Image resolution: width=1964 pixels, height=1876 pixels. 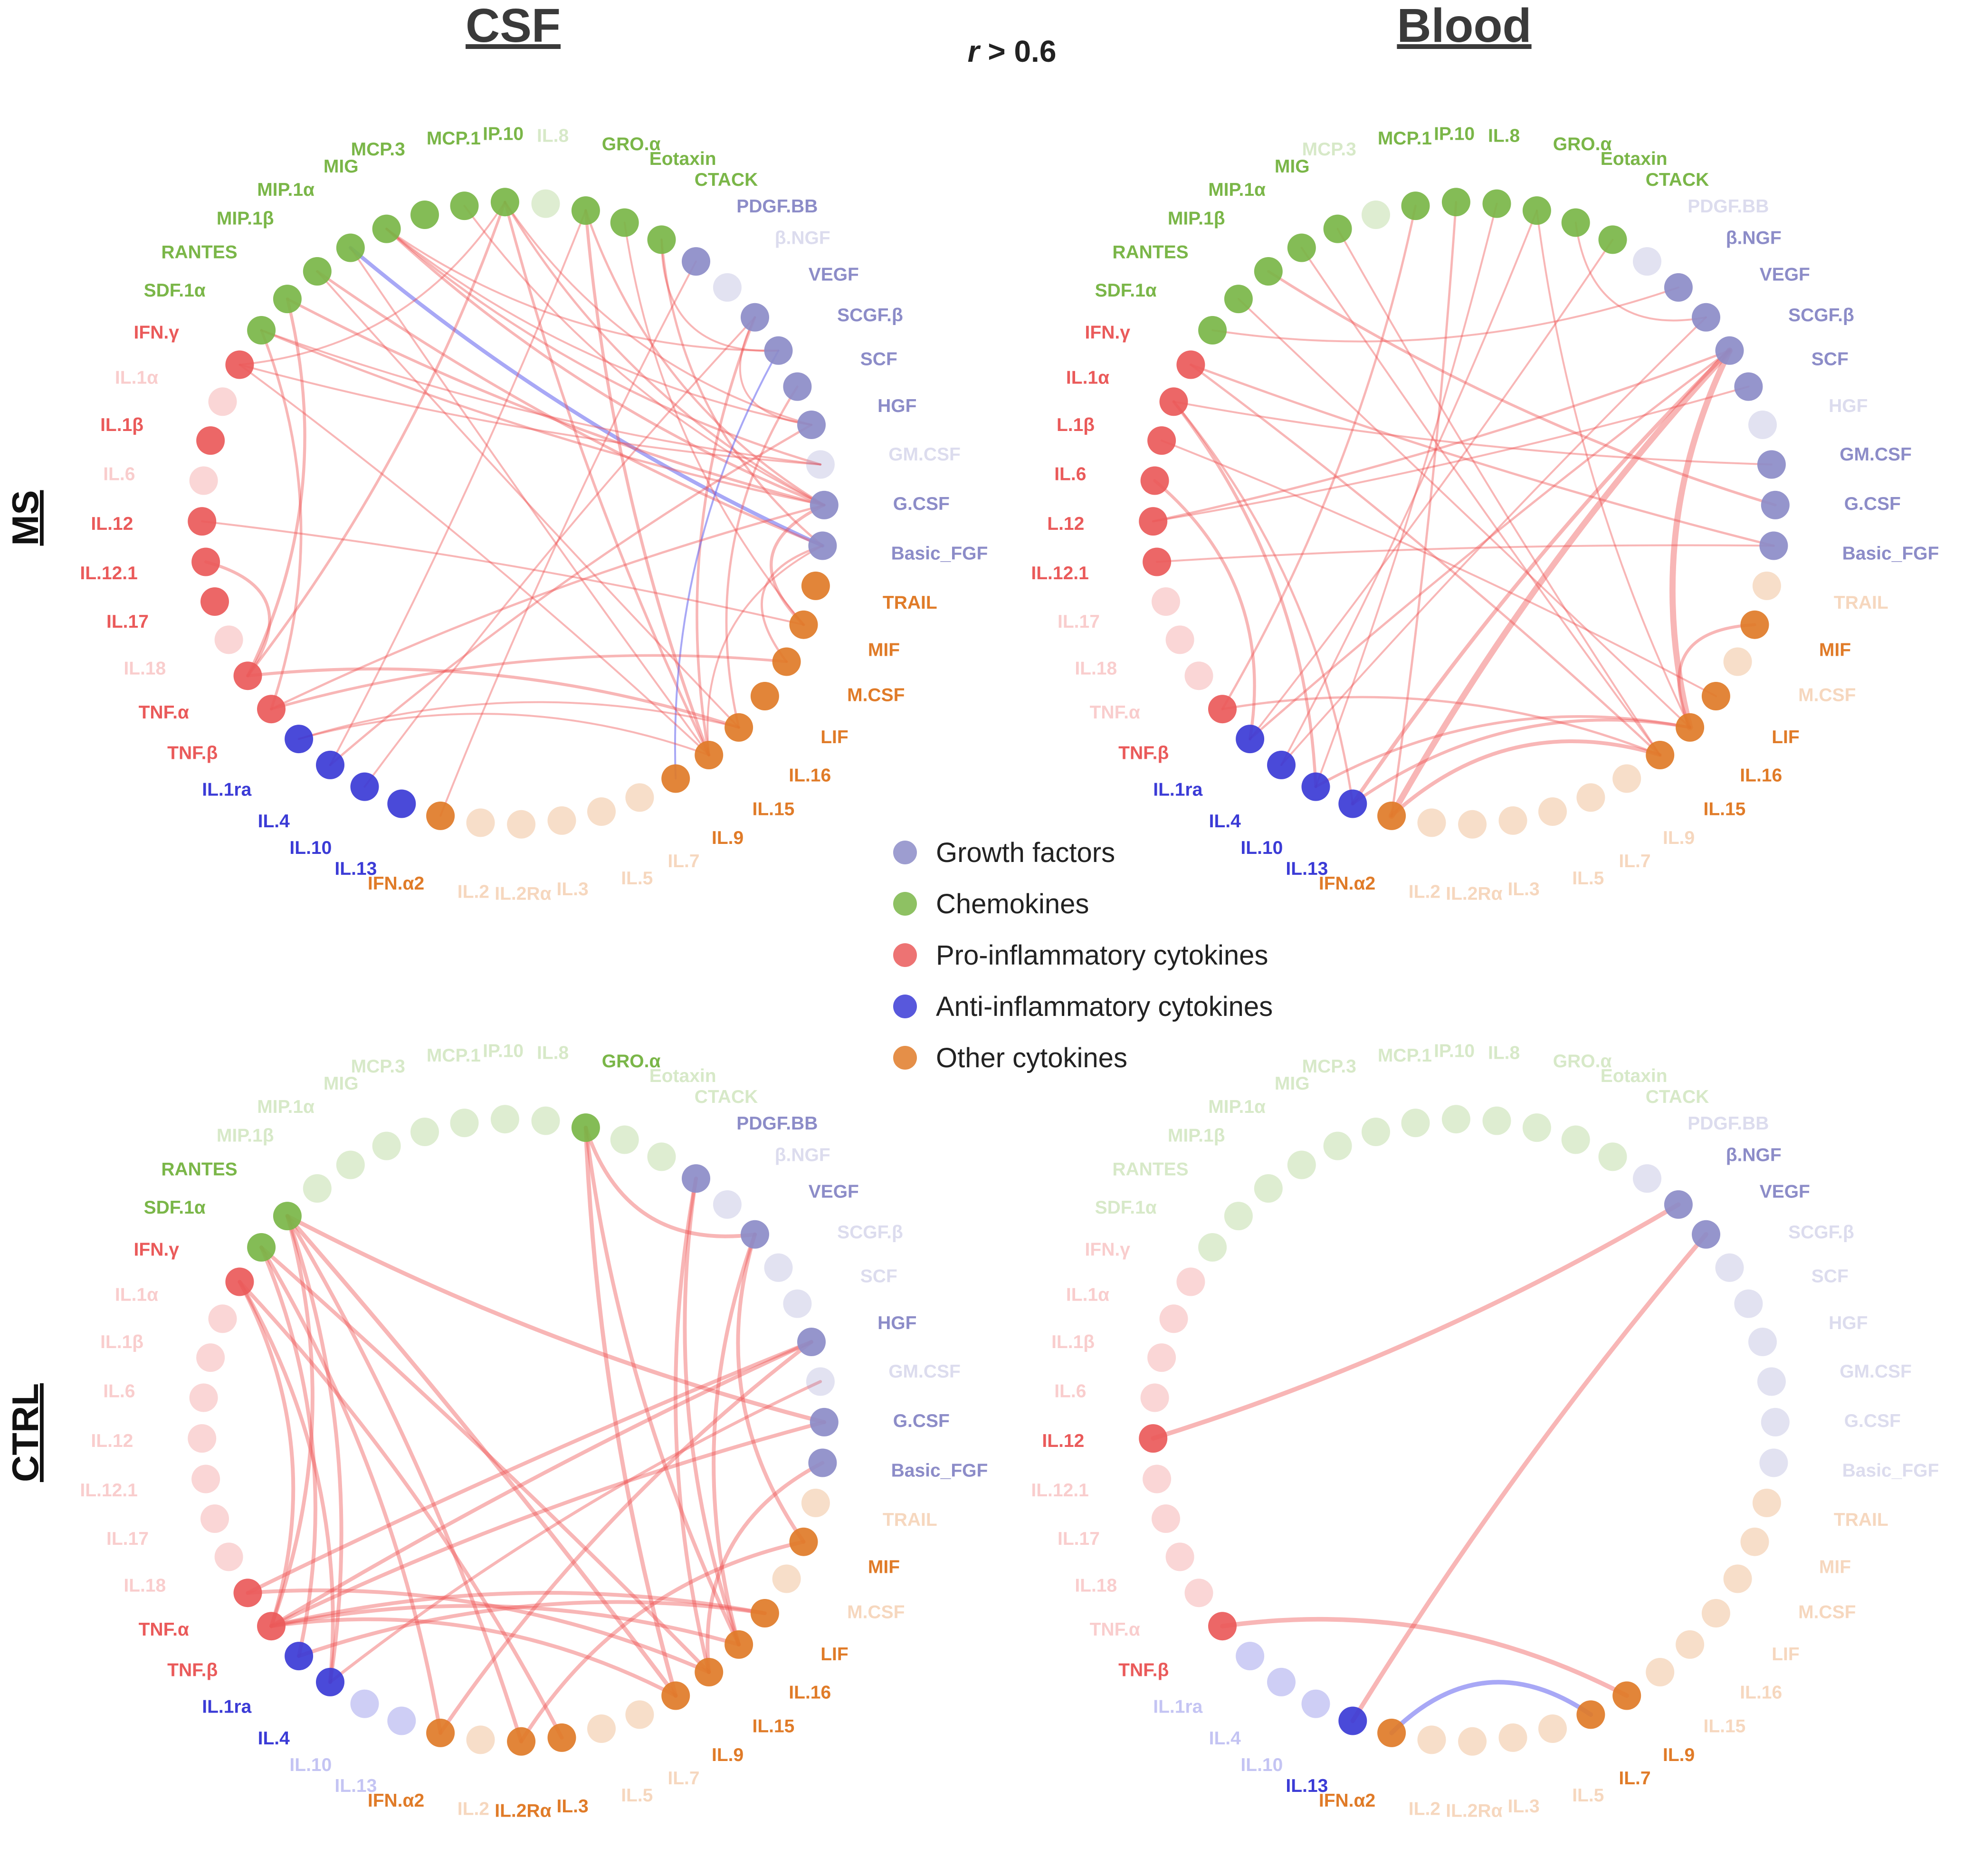 What do you see at coordinates (1150, 252) in the screenshot?
I see `node-label-rantes: RANTES` at bounding box center [1150, 252].